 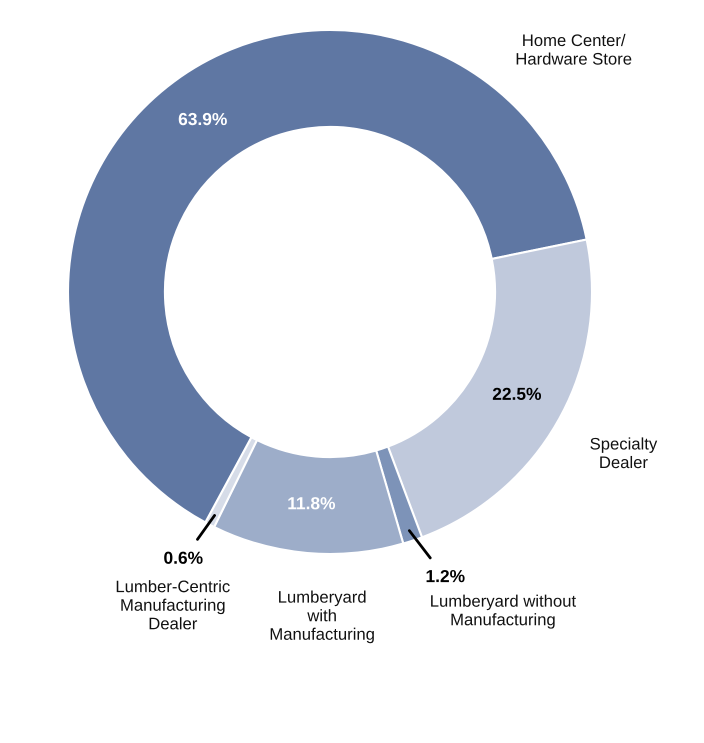 I want to click on data-label: 1.2%, so click(x=445, y=576).